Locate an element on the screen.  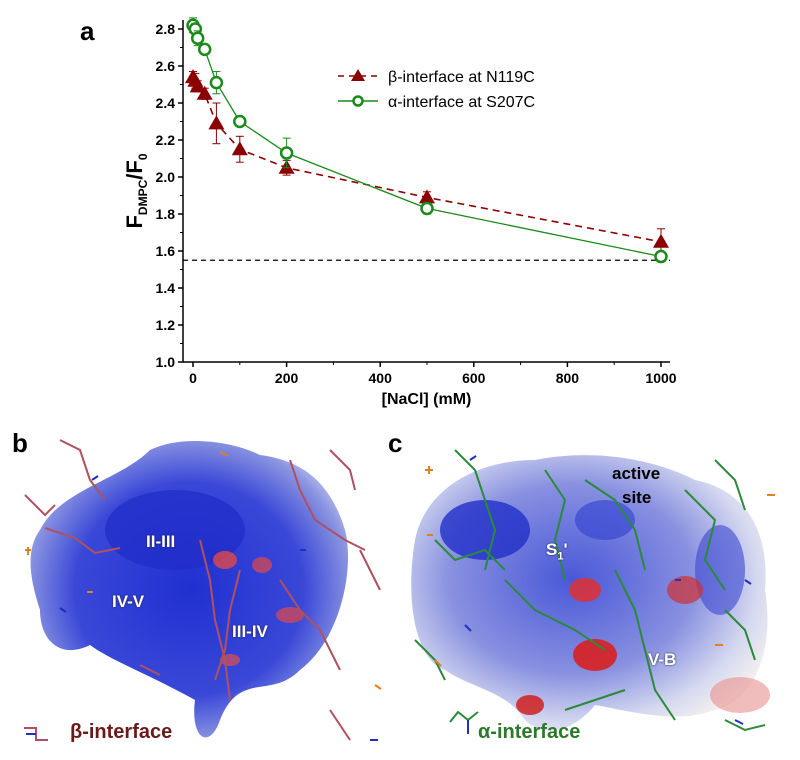
y-tick-label: 2.6 is located at coordinates (166, 66).